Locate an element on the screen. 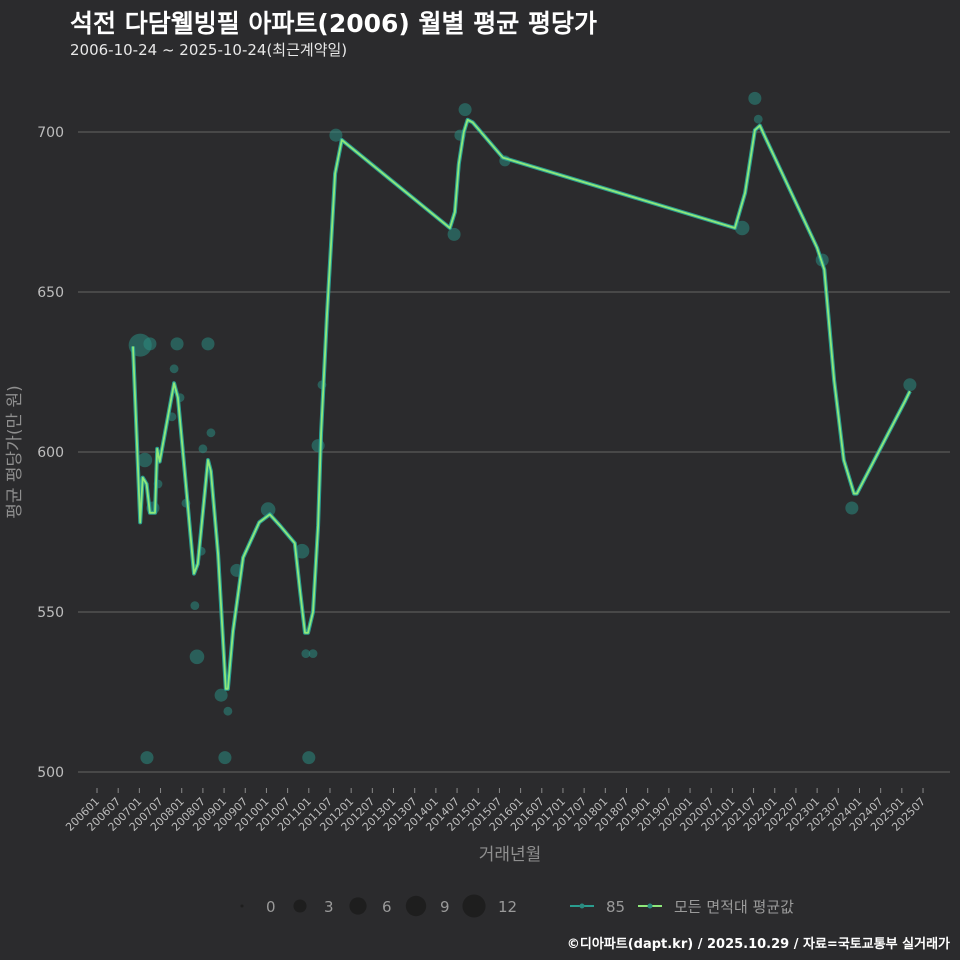  legend: 0 3 6 9 12 85 모든 면적대 평균값 is located at coordinates (517, 906).